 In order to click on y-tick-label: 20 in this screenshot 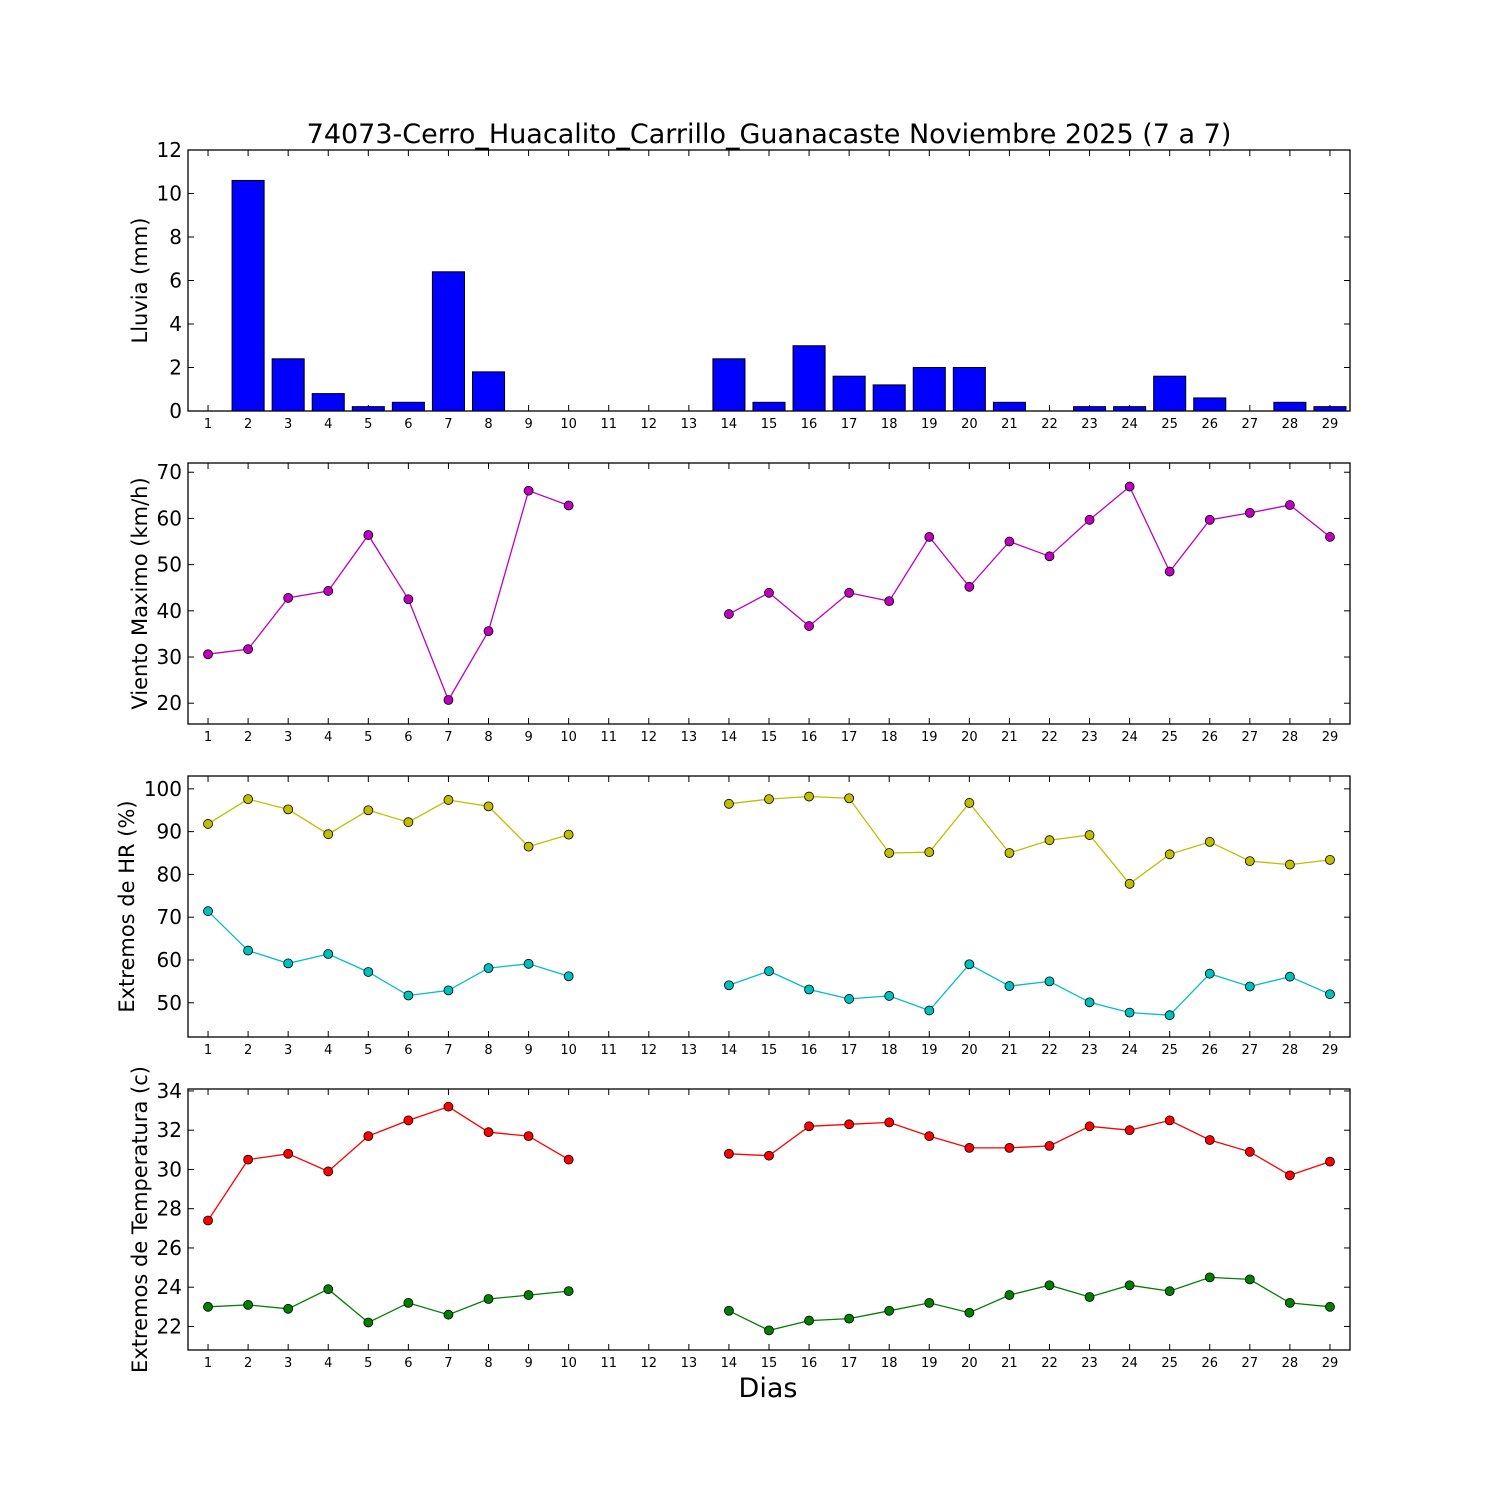, I will do `click(169, 703)`.